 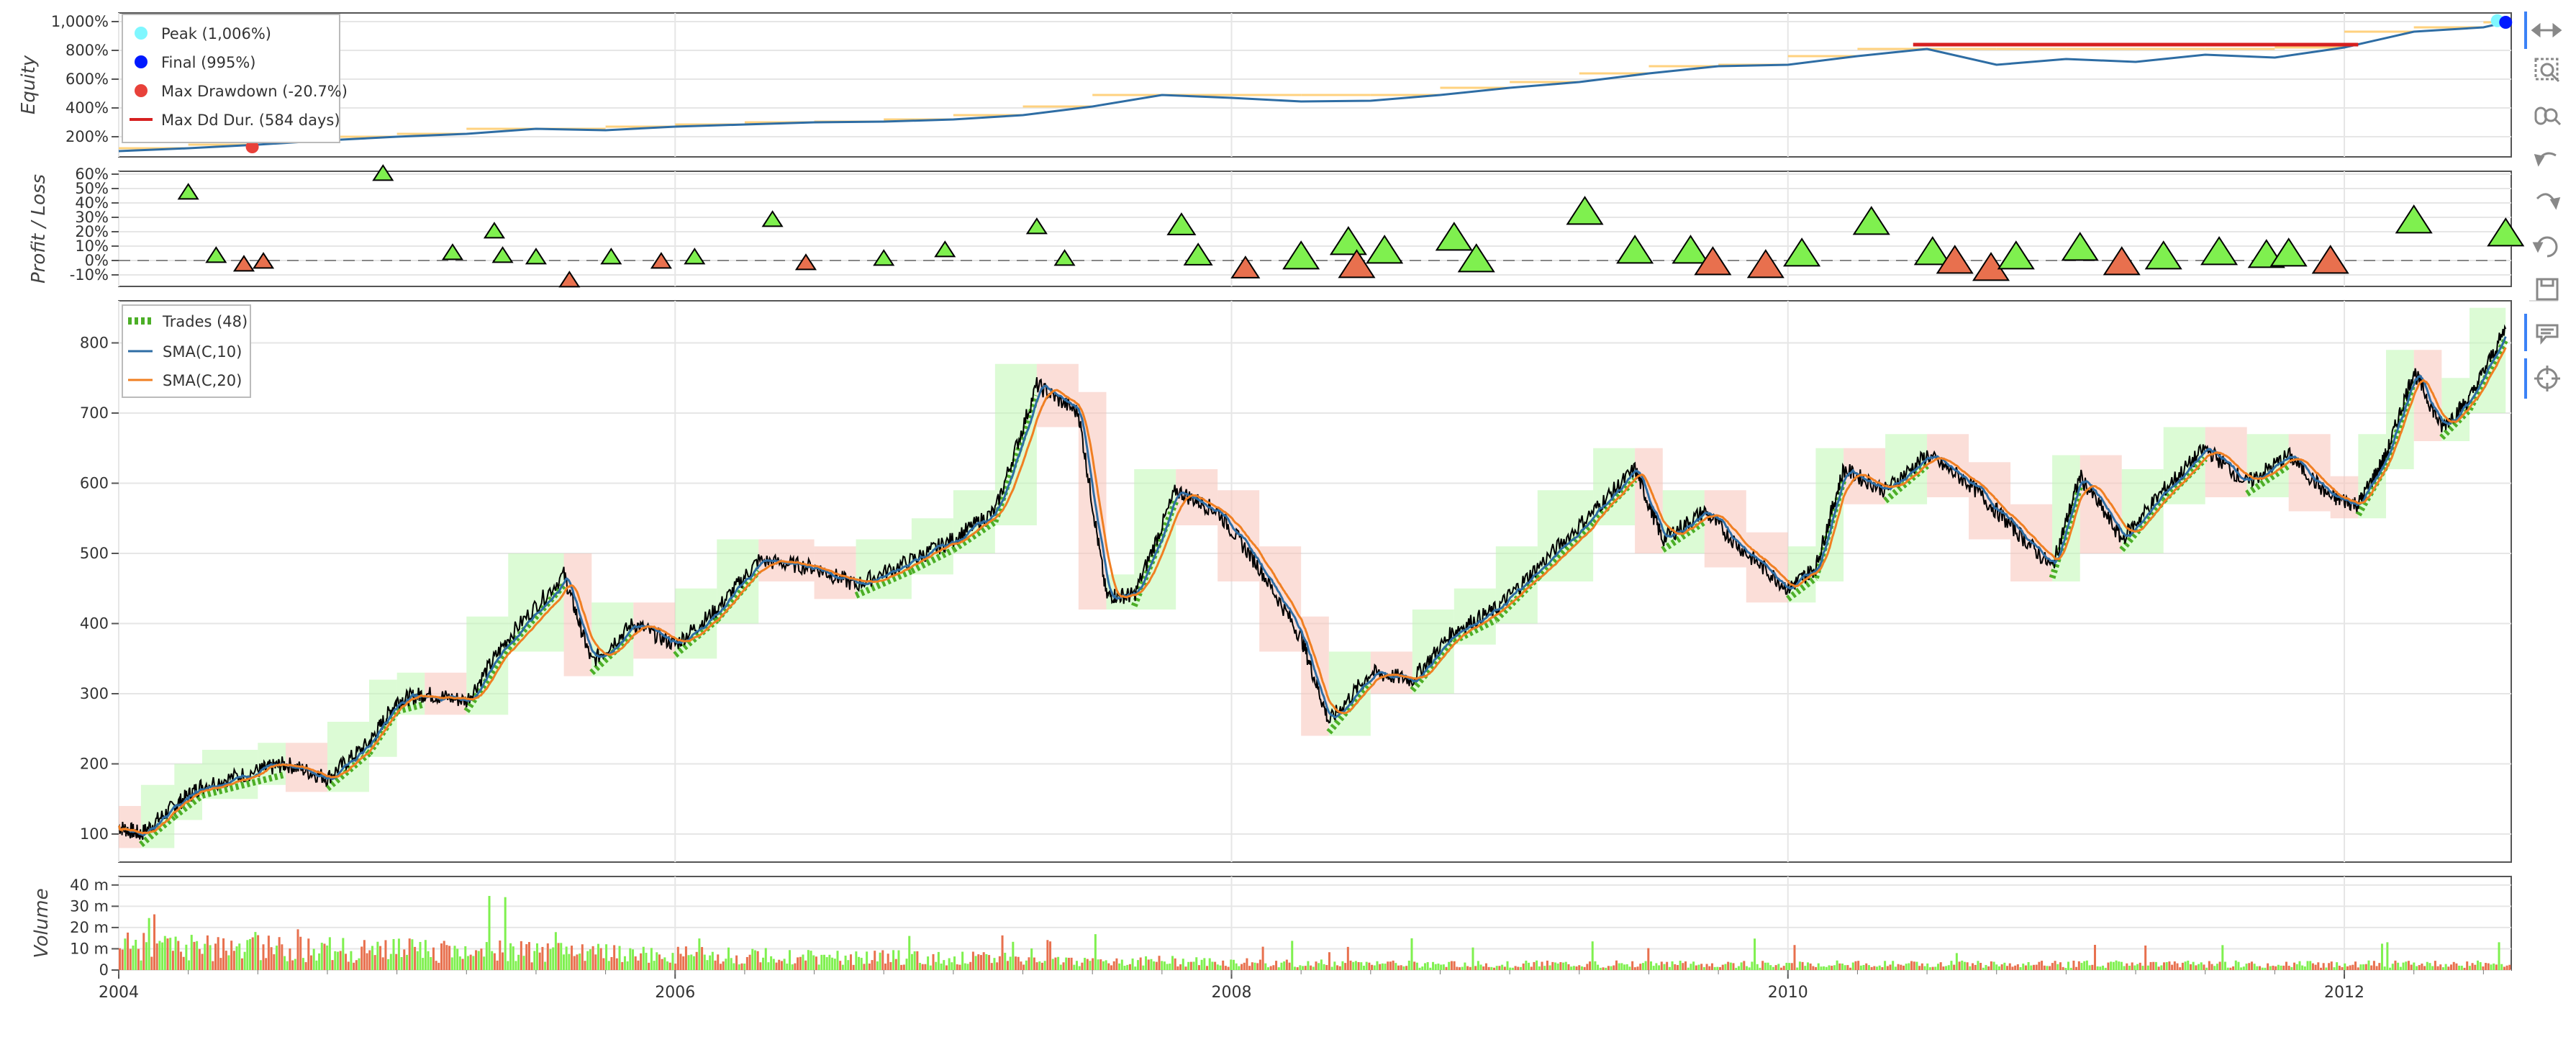 I want to click on legend-max-drawdown-label: Max Drawdown (-20.7%), so click(x=255, y=91).